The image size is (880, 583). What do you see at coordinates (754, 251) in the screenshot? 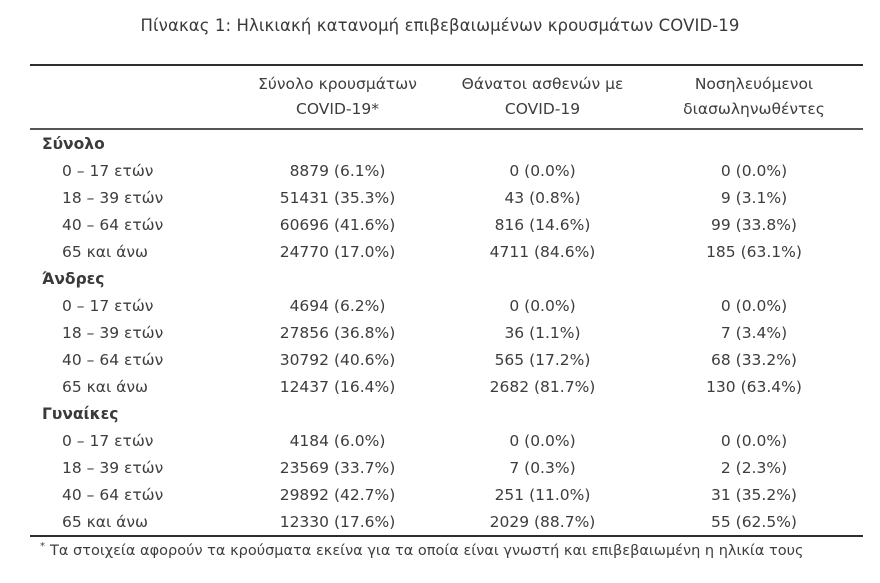
I see `intubated-cell: 185 (63.1%)` at bounding box center [754, 251].